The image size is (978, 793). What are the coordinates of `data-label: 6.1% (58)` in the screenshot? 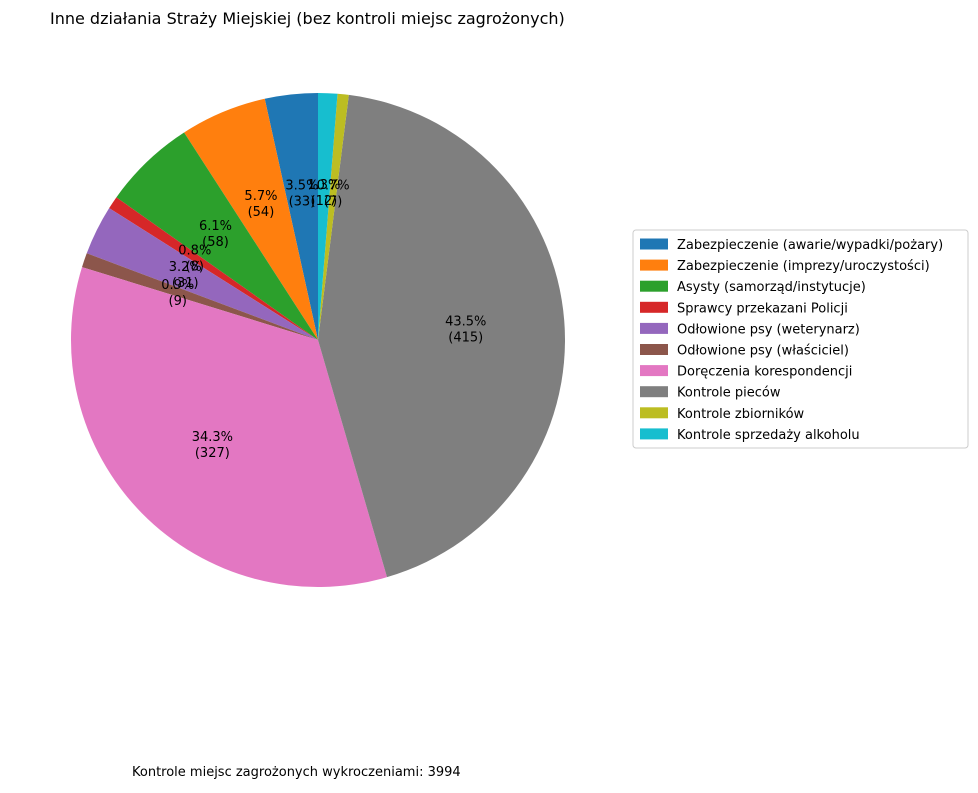 It's located at (215, 234).